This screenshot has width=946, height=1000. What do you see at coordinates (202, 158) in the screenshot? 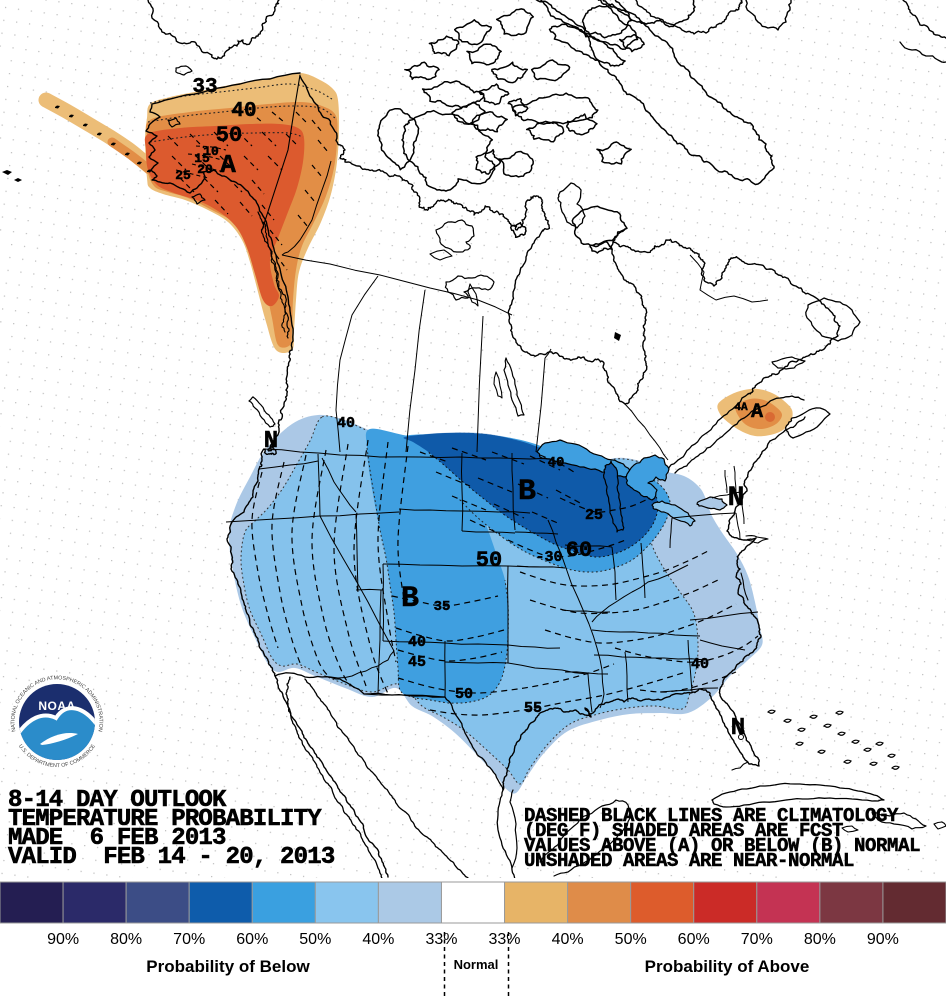
I see `svg-text: 15` at bounding box center [202, 158].